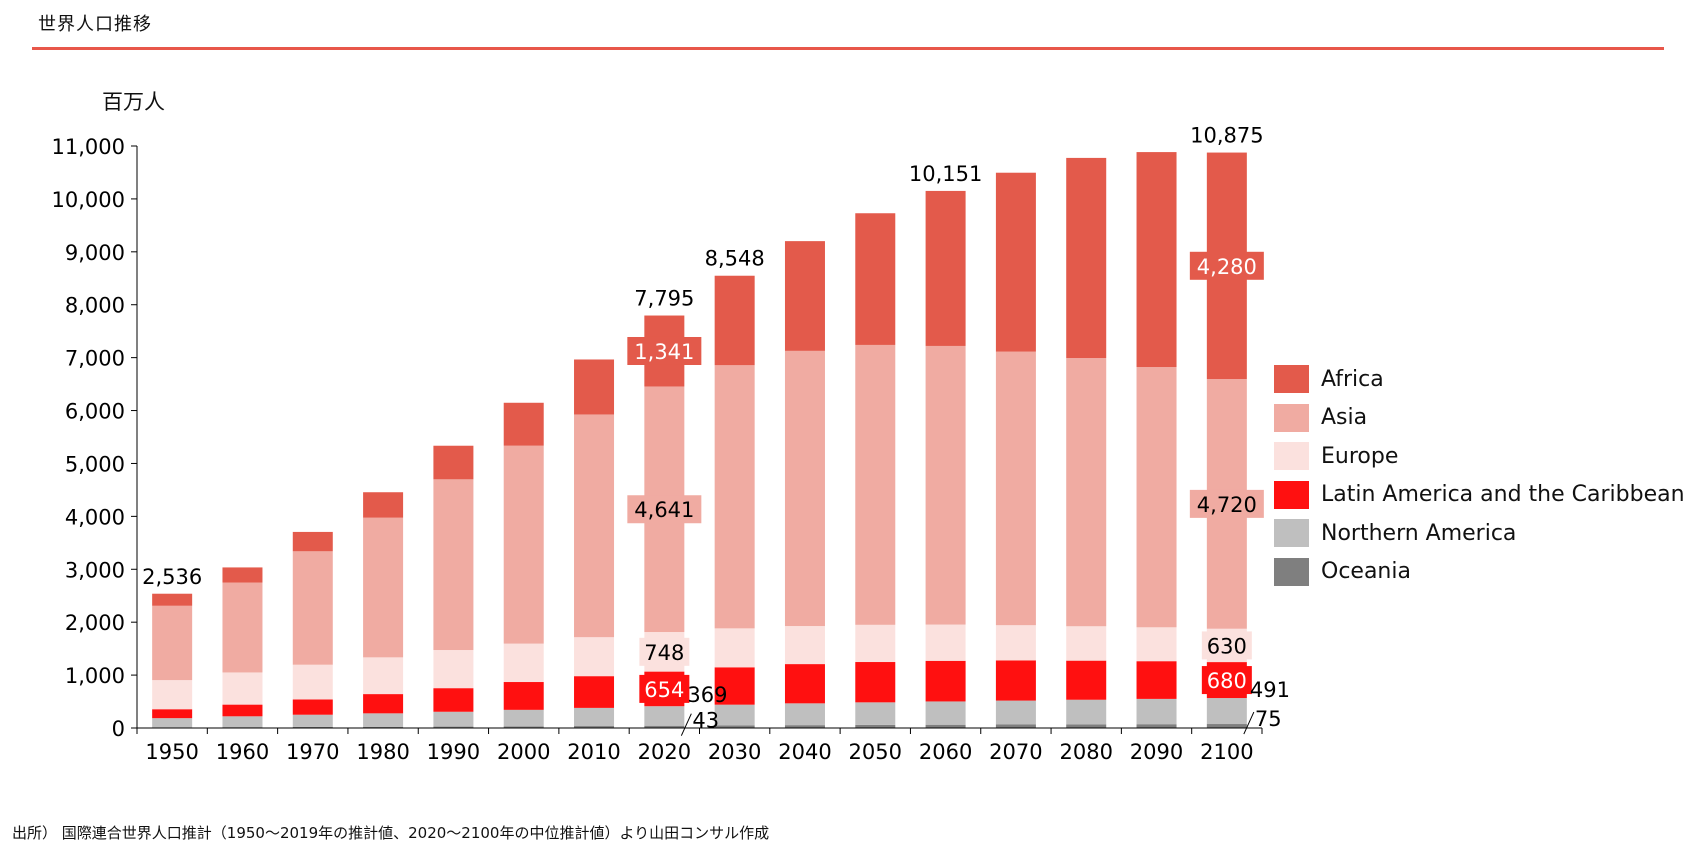  Describe the element at coordinates (594, 387) in the screenshot. I see `bar-africa-2010` at that location.